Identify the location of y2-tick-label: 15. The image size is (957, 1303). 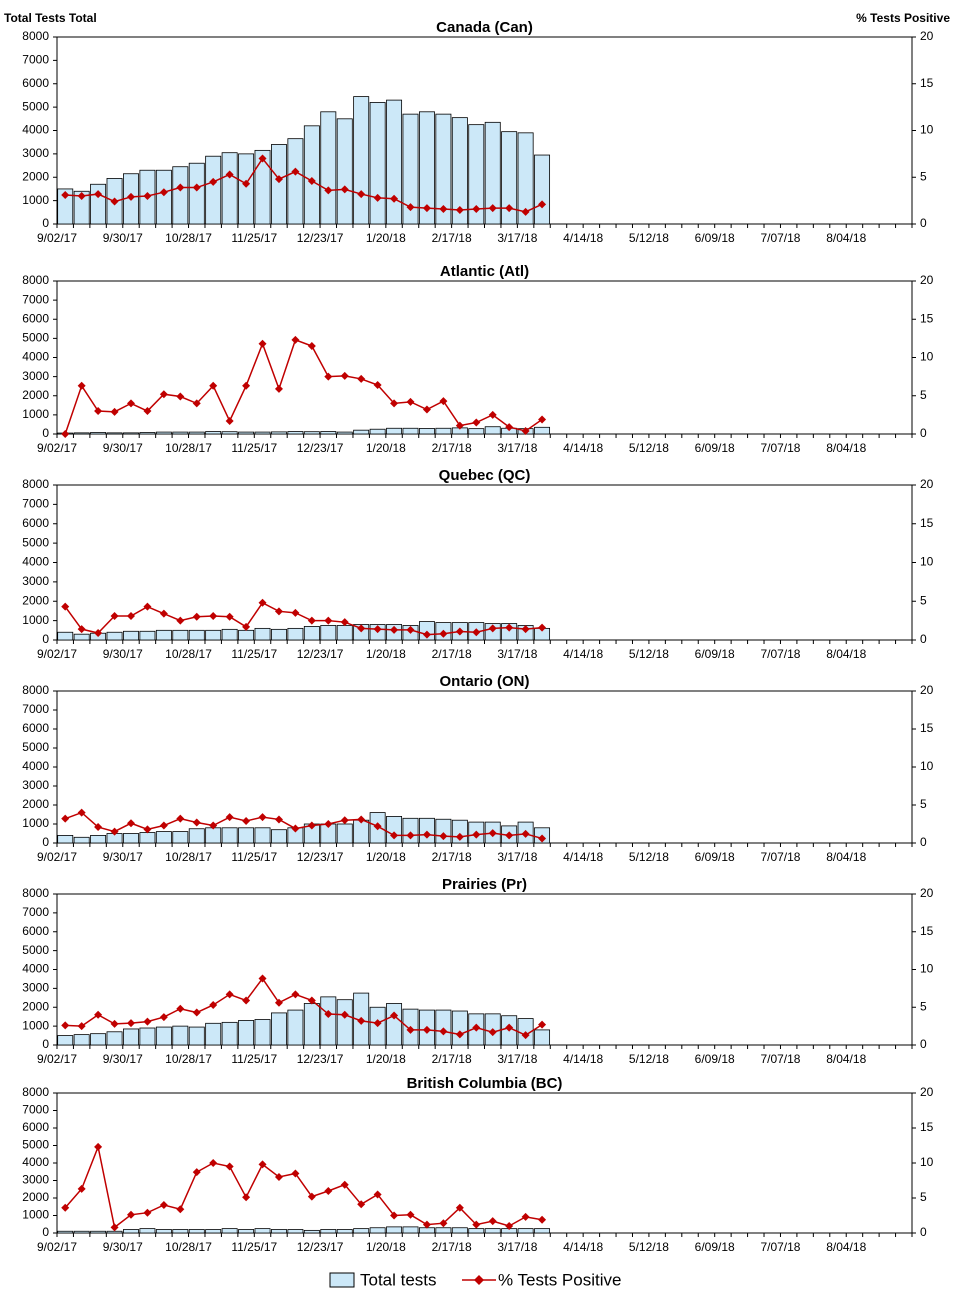
(927, 931).